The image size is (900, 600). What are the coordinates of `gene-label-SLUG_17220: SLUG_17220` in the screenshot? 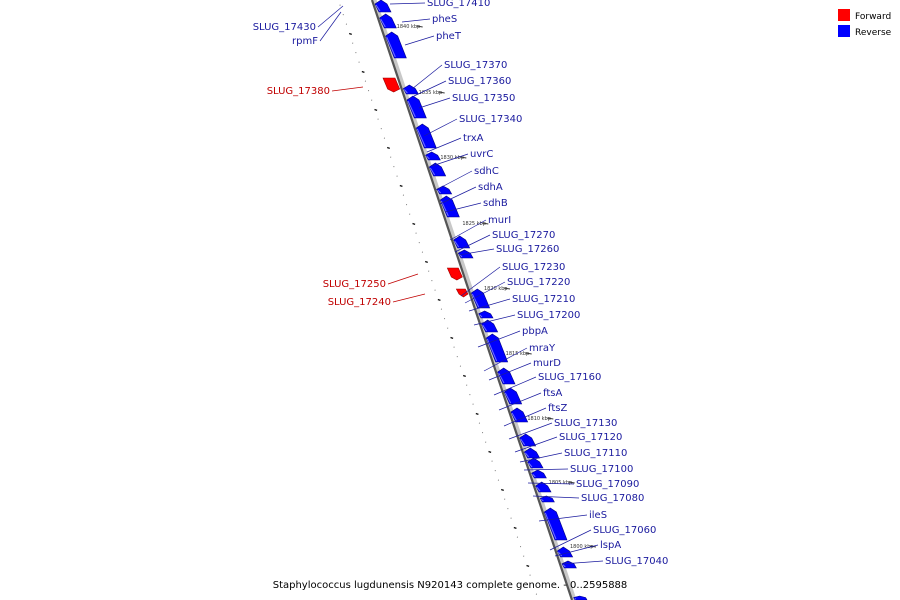 It's located at (538, 282).